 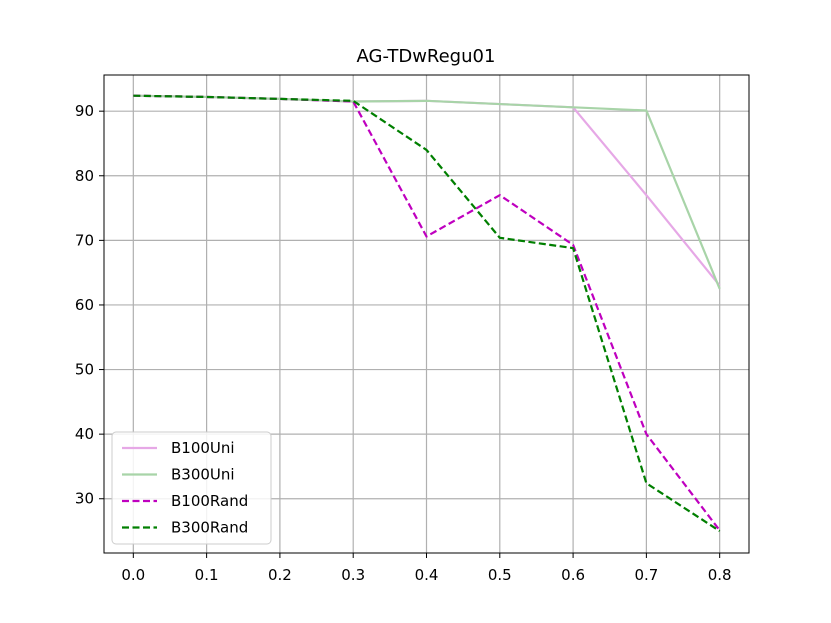 I want to click on x-tick-label: 0.7, so click(x=646, y=575).